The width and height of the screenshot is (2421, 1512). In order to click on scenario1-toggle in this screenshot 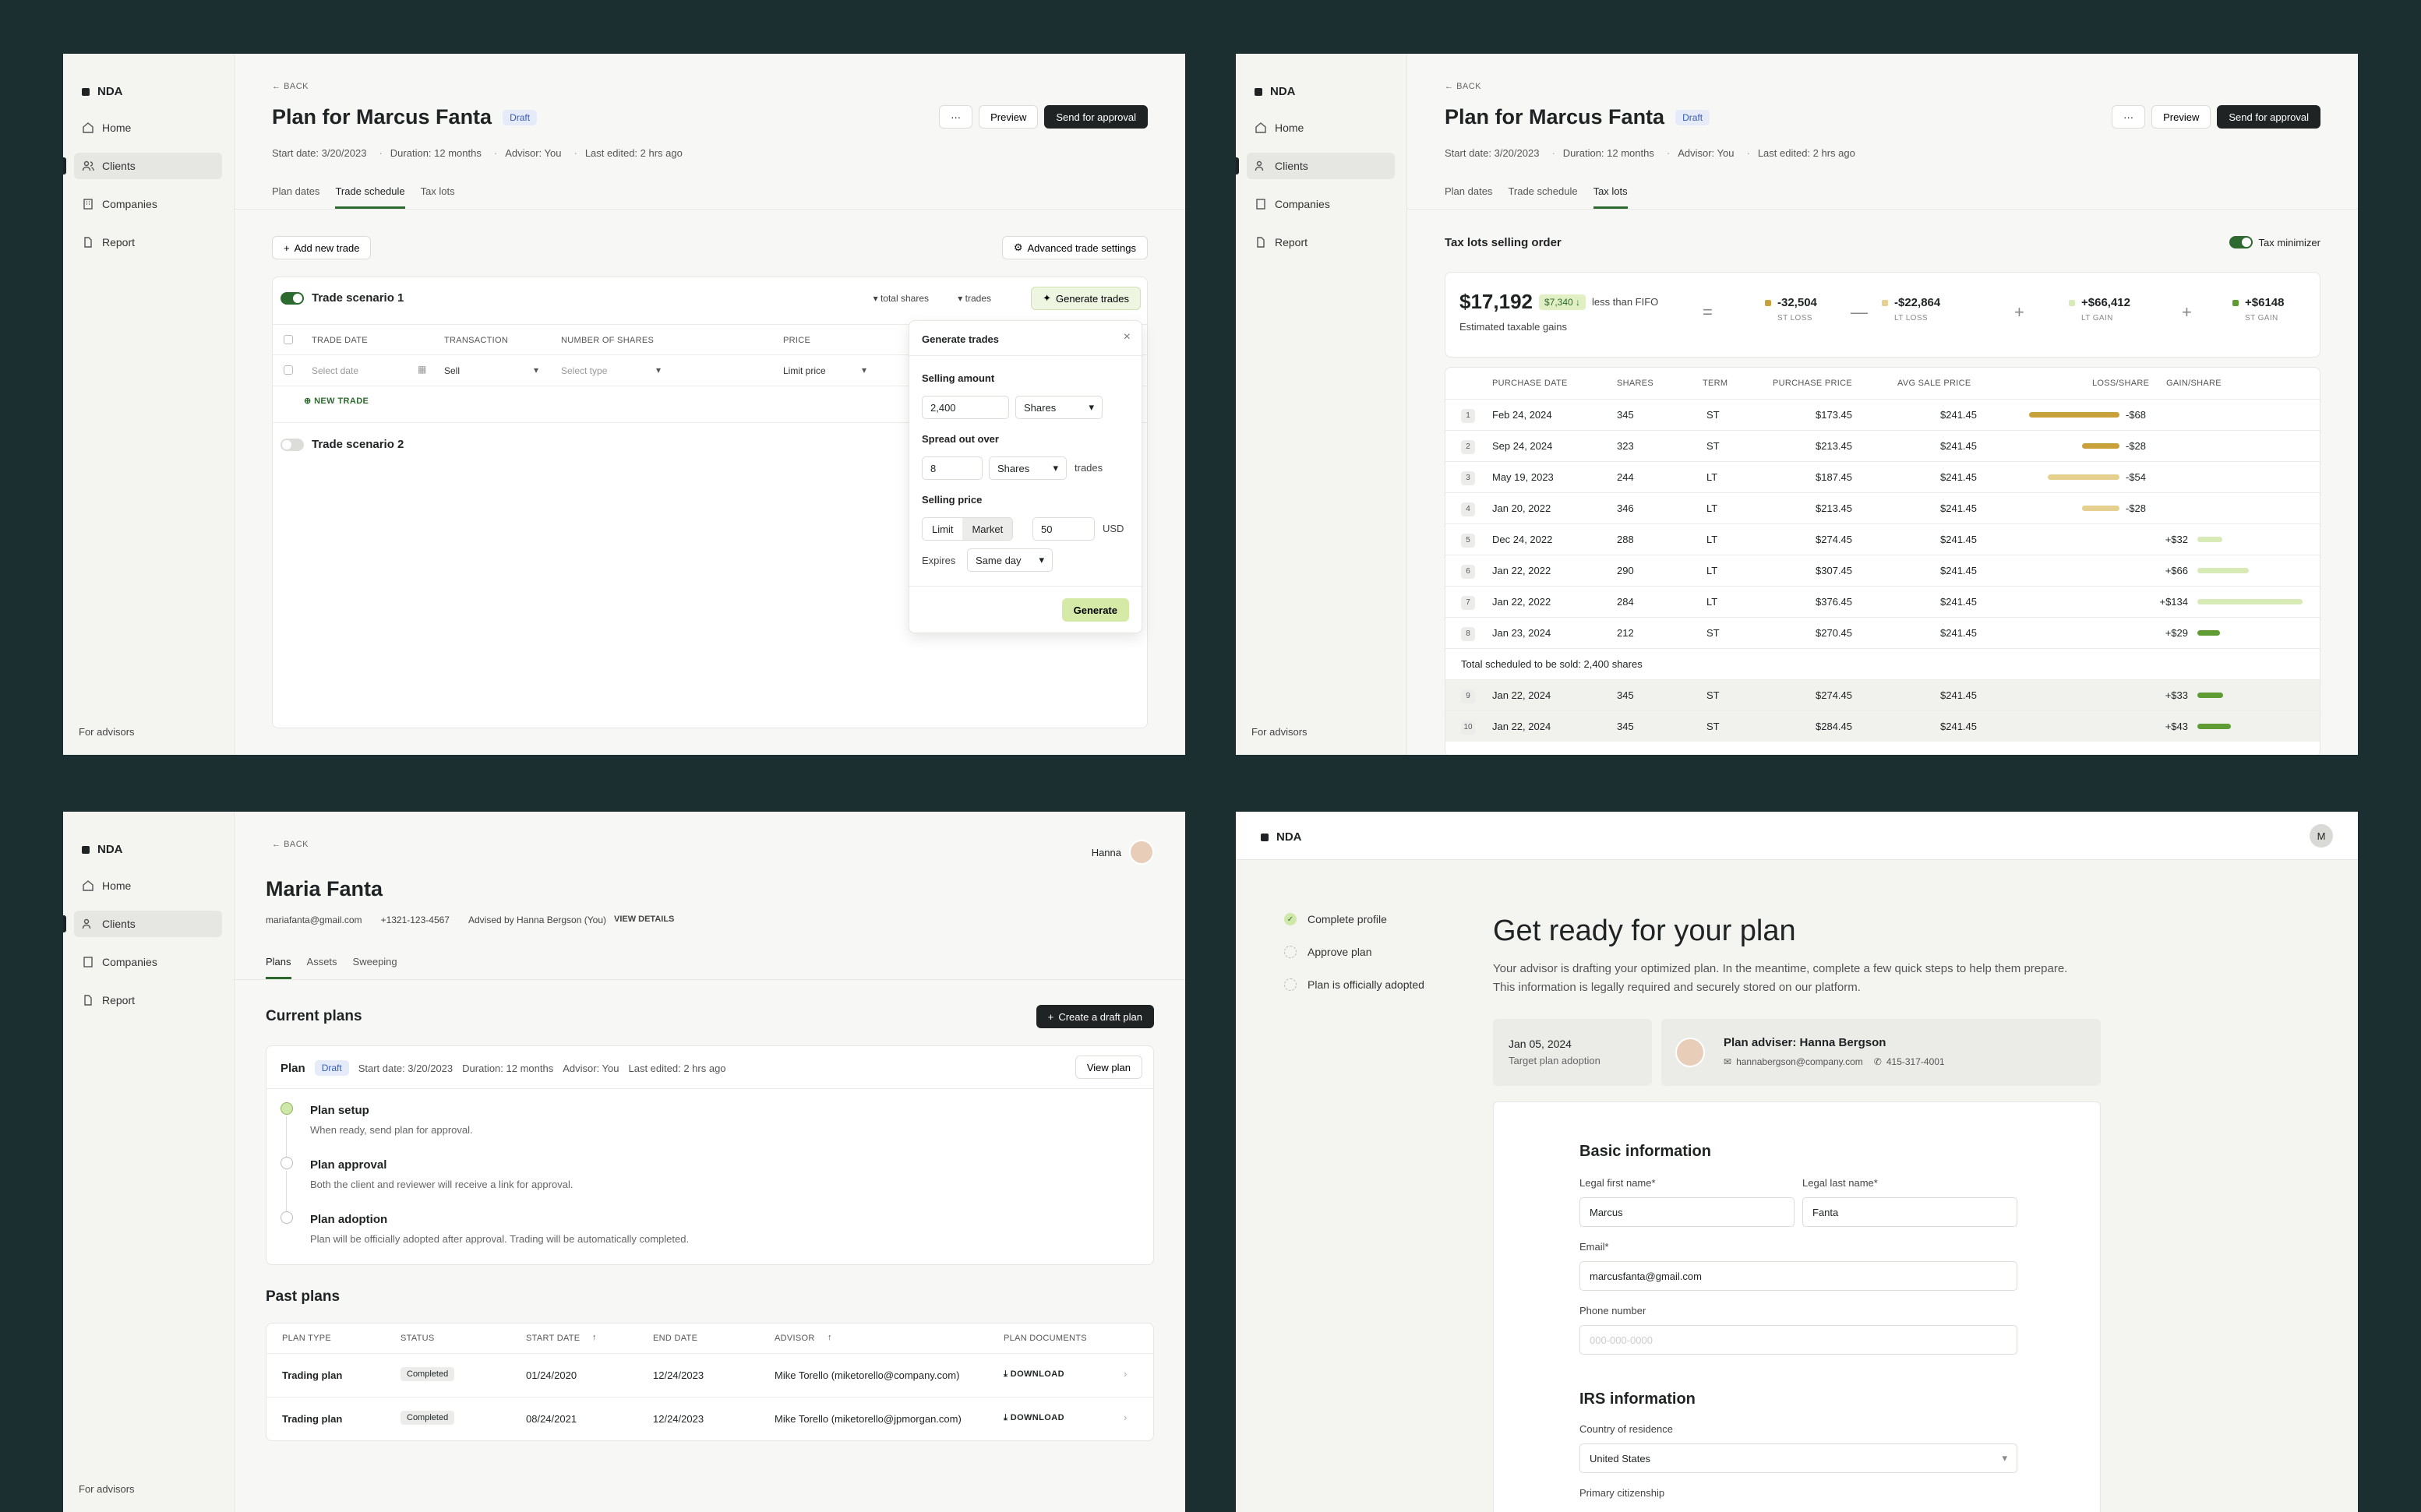, I will do `click(292, 298)`.